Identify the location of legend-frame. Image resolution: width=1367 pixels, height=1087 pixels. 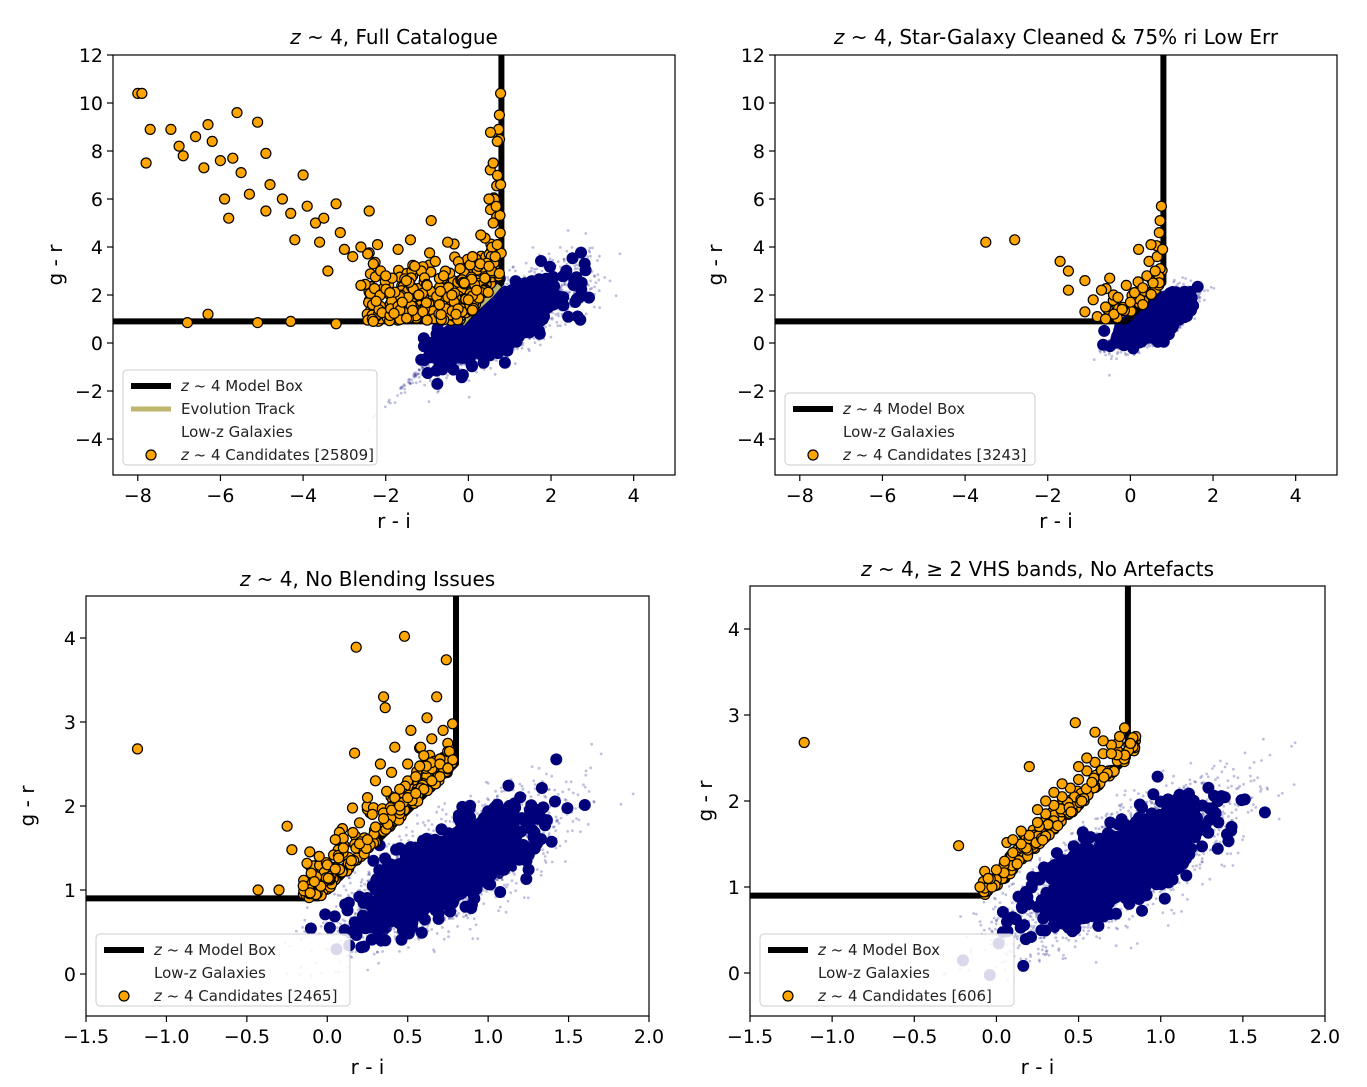
(250, 417).